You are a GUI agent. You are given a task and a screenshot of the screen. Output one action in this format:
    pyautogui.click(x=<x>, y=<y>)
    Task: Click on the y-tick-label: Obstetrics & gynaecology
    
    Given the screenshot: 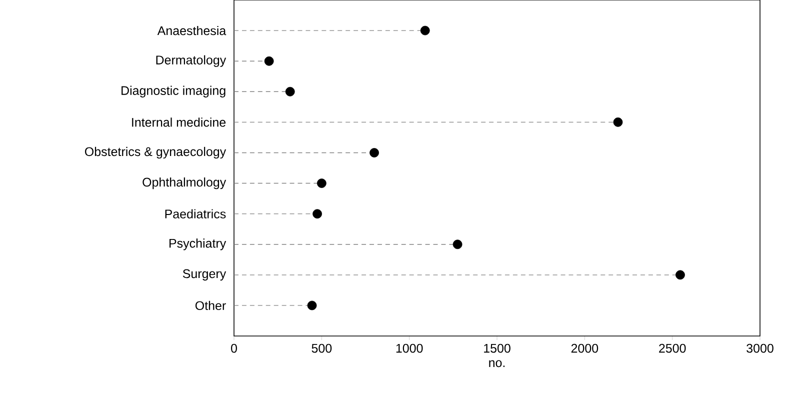 What is the action you would take?
    pyautogui.click(x=155, y=152)
    